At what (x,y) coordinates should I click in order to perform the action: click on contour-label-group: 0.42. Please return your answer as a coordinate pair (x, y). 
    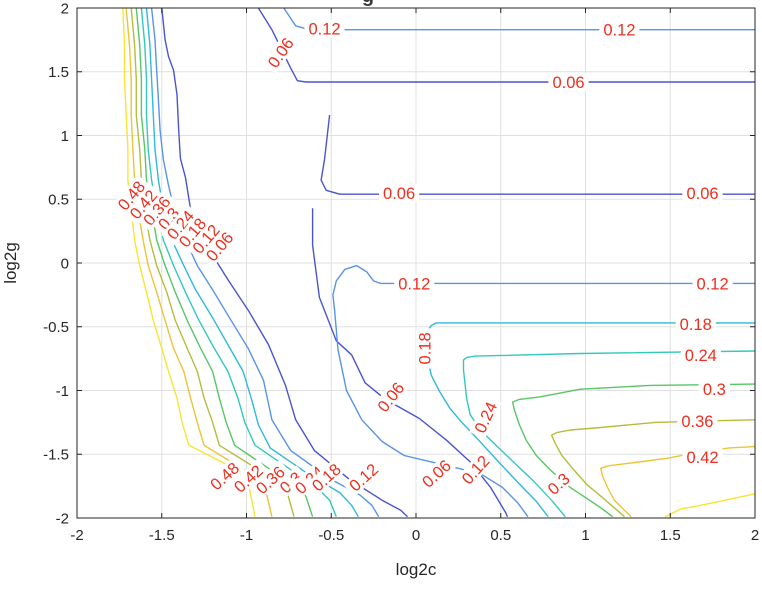
    Looking at the image, I should click on (702, 457).